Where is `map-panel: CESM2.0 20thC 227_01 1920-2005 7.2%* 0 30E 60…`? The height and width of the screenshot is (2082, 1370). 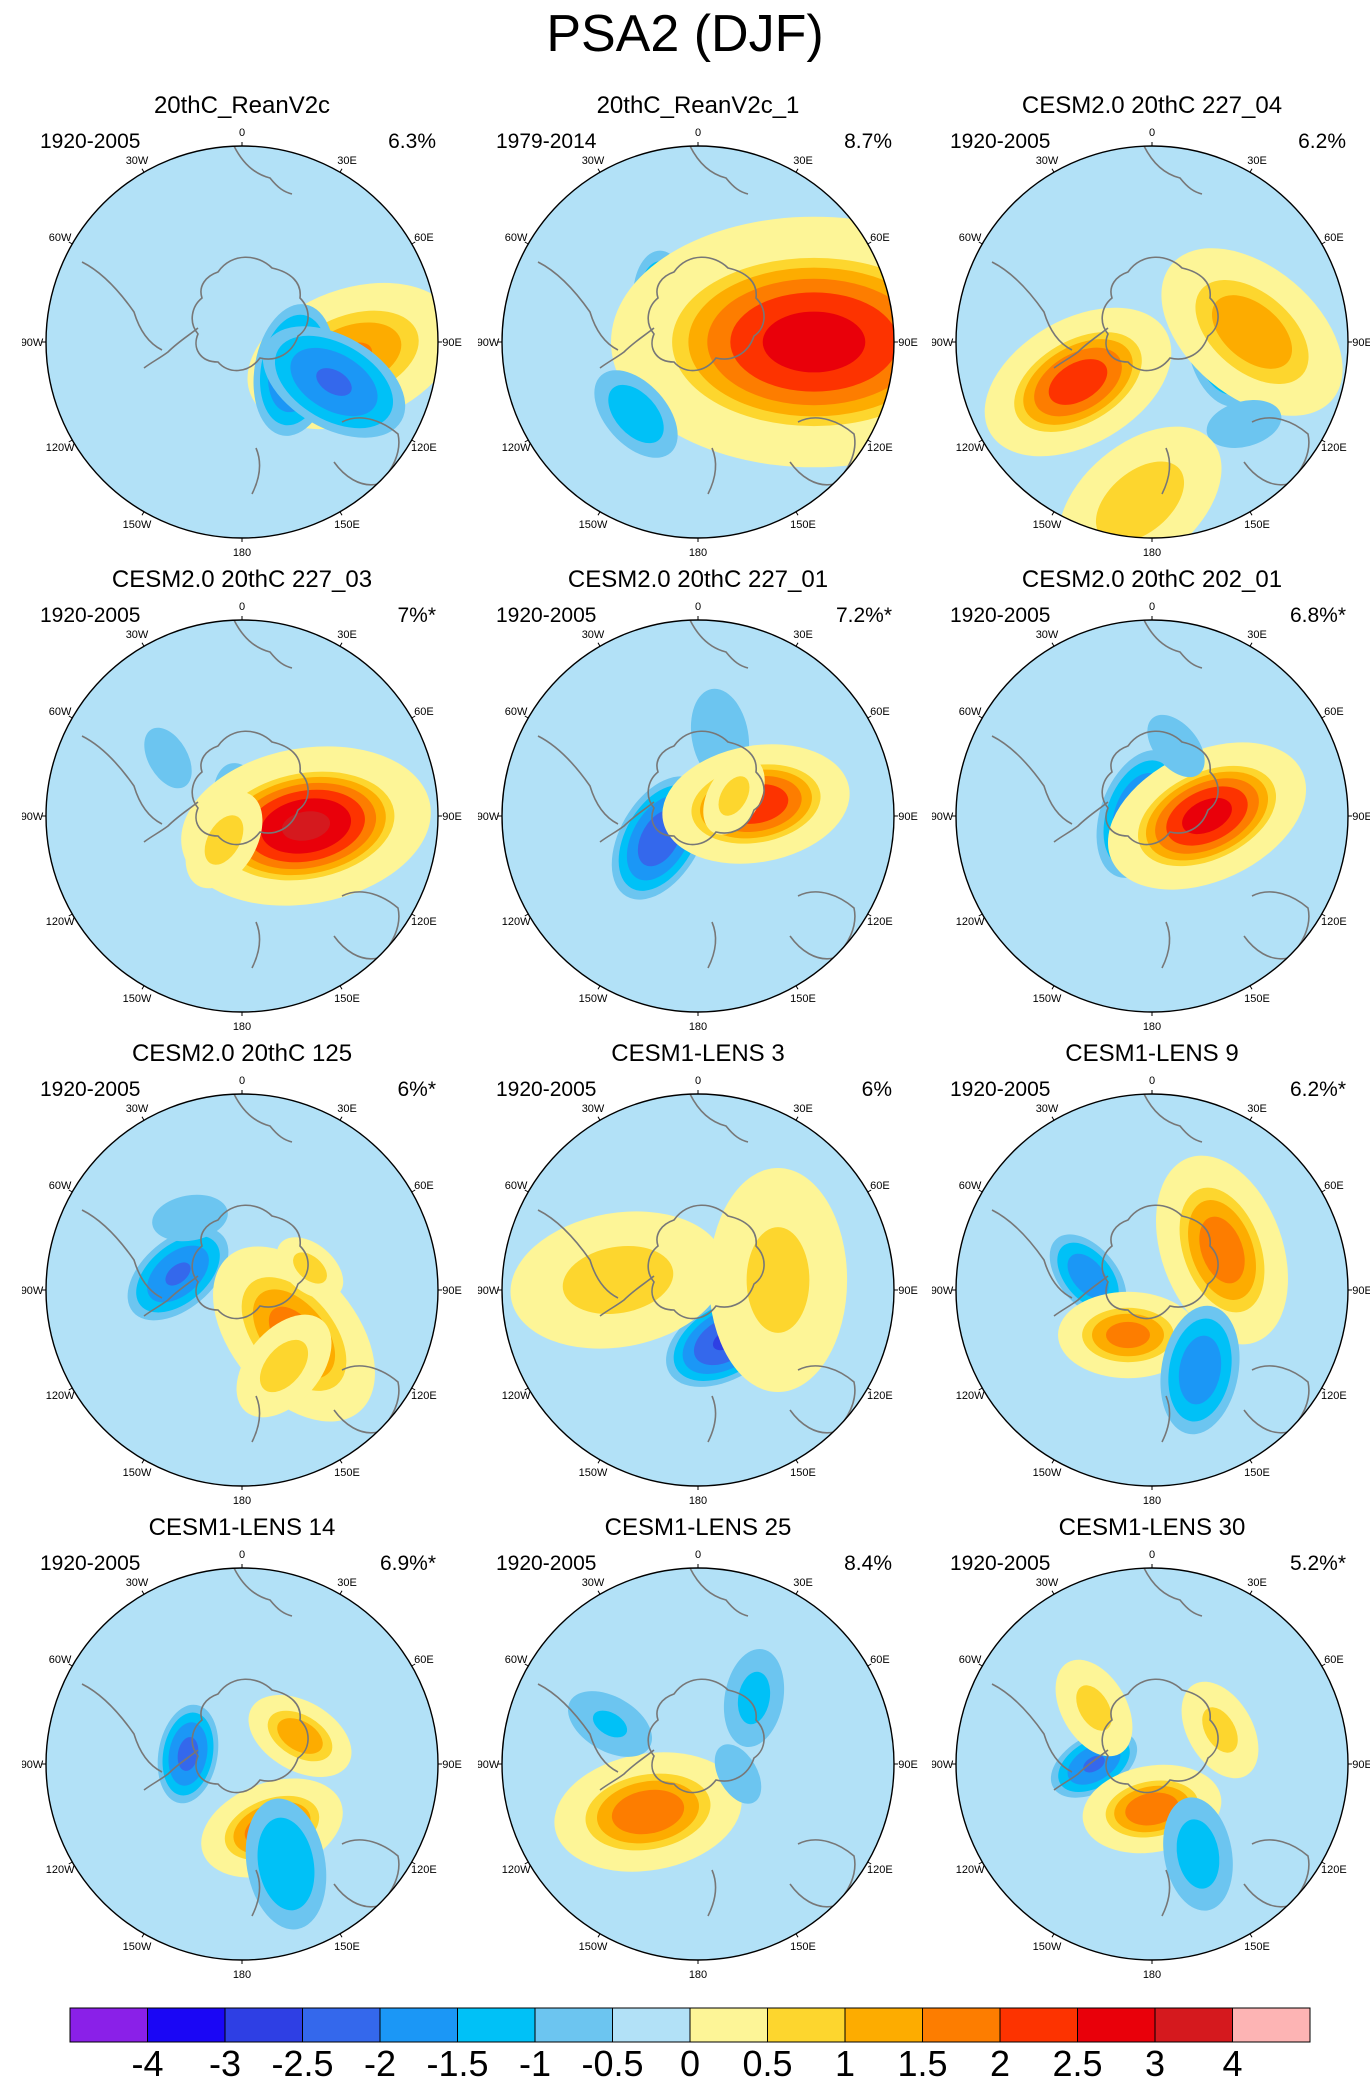 map-panel: CESM2.0 20thC 227_01 1920-2005 7.2%* 0 30E 60… is located at coordinates (698, 803).